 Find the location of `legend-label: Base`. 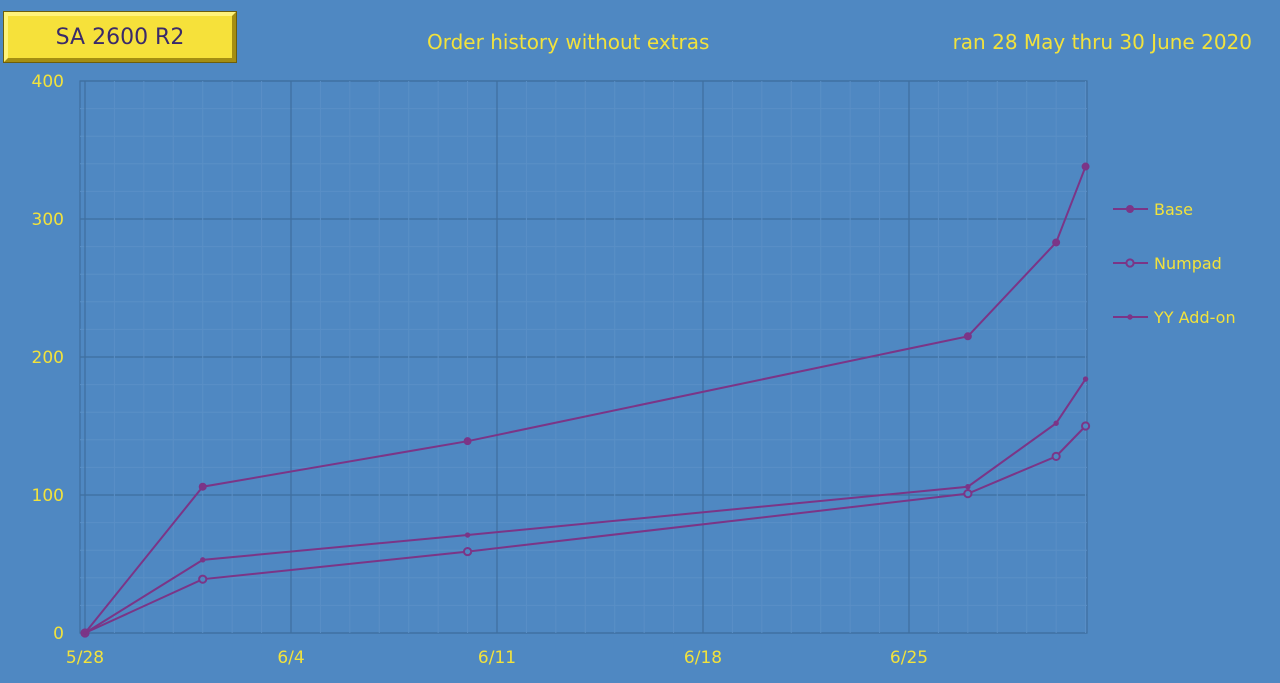

legend-label: Base is located at coordinates (1173, 209).